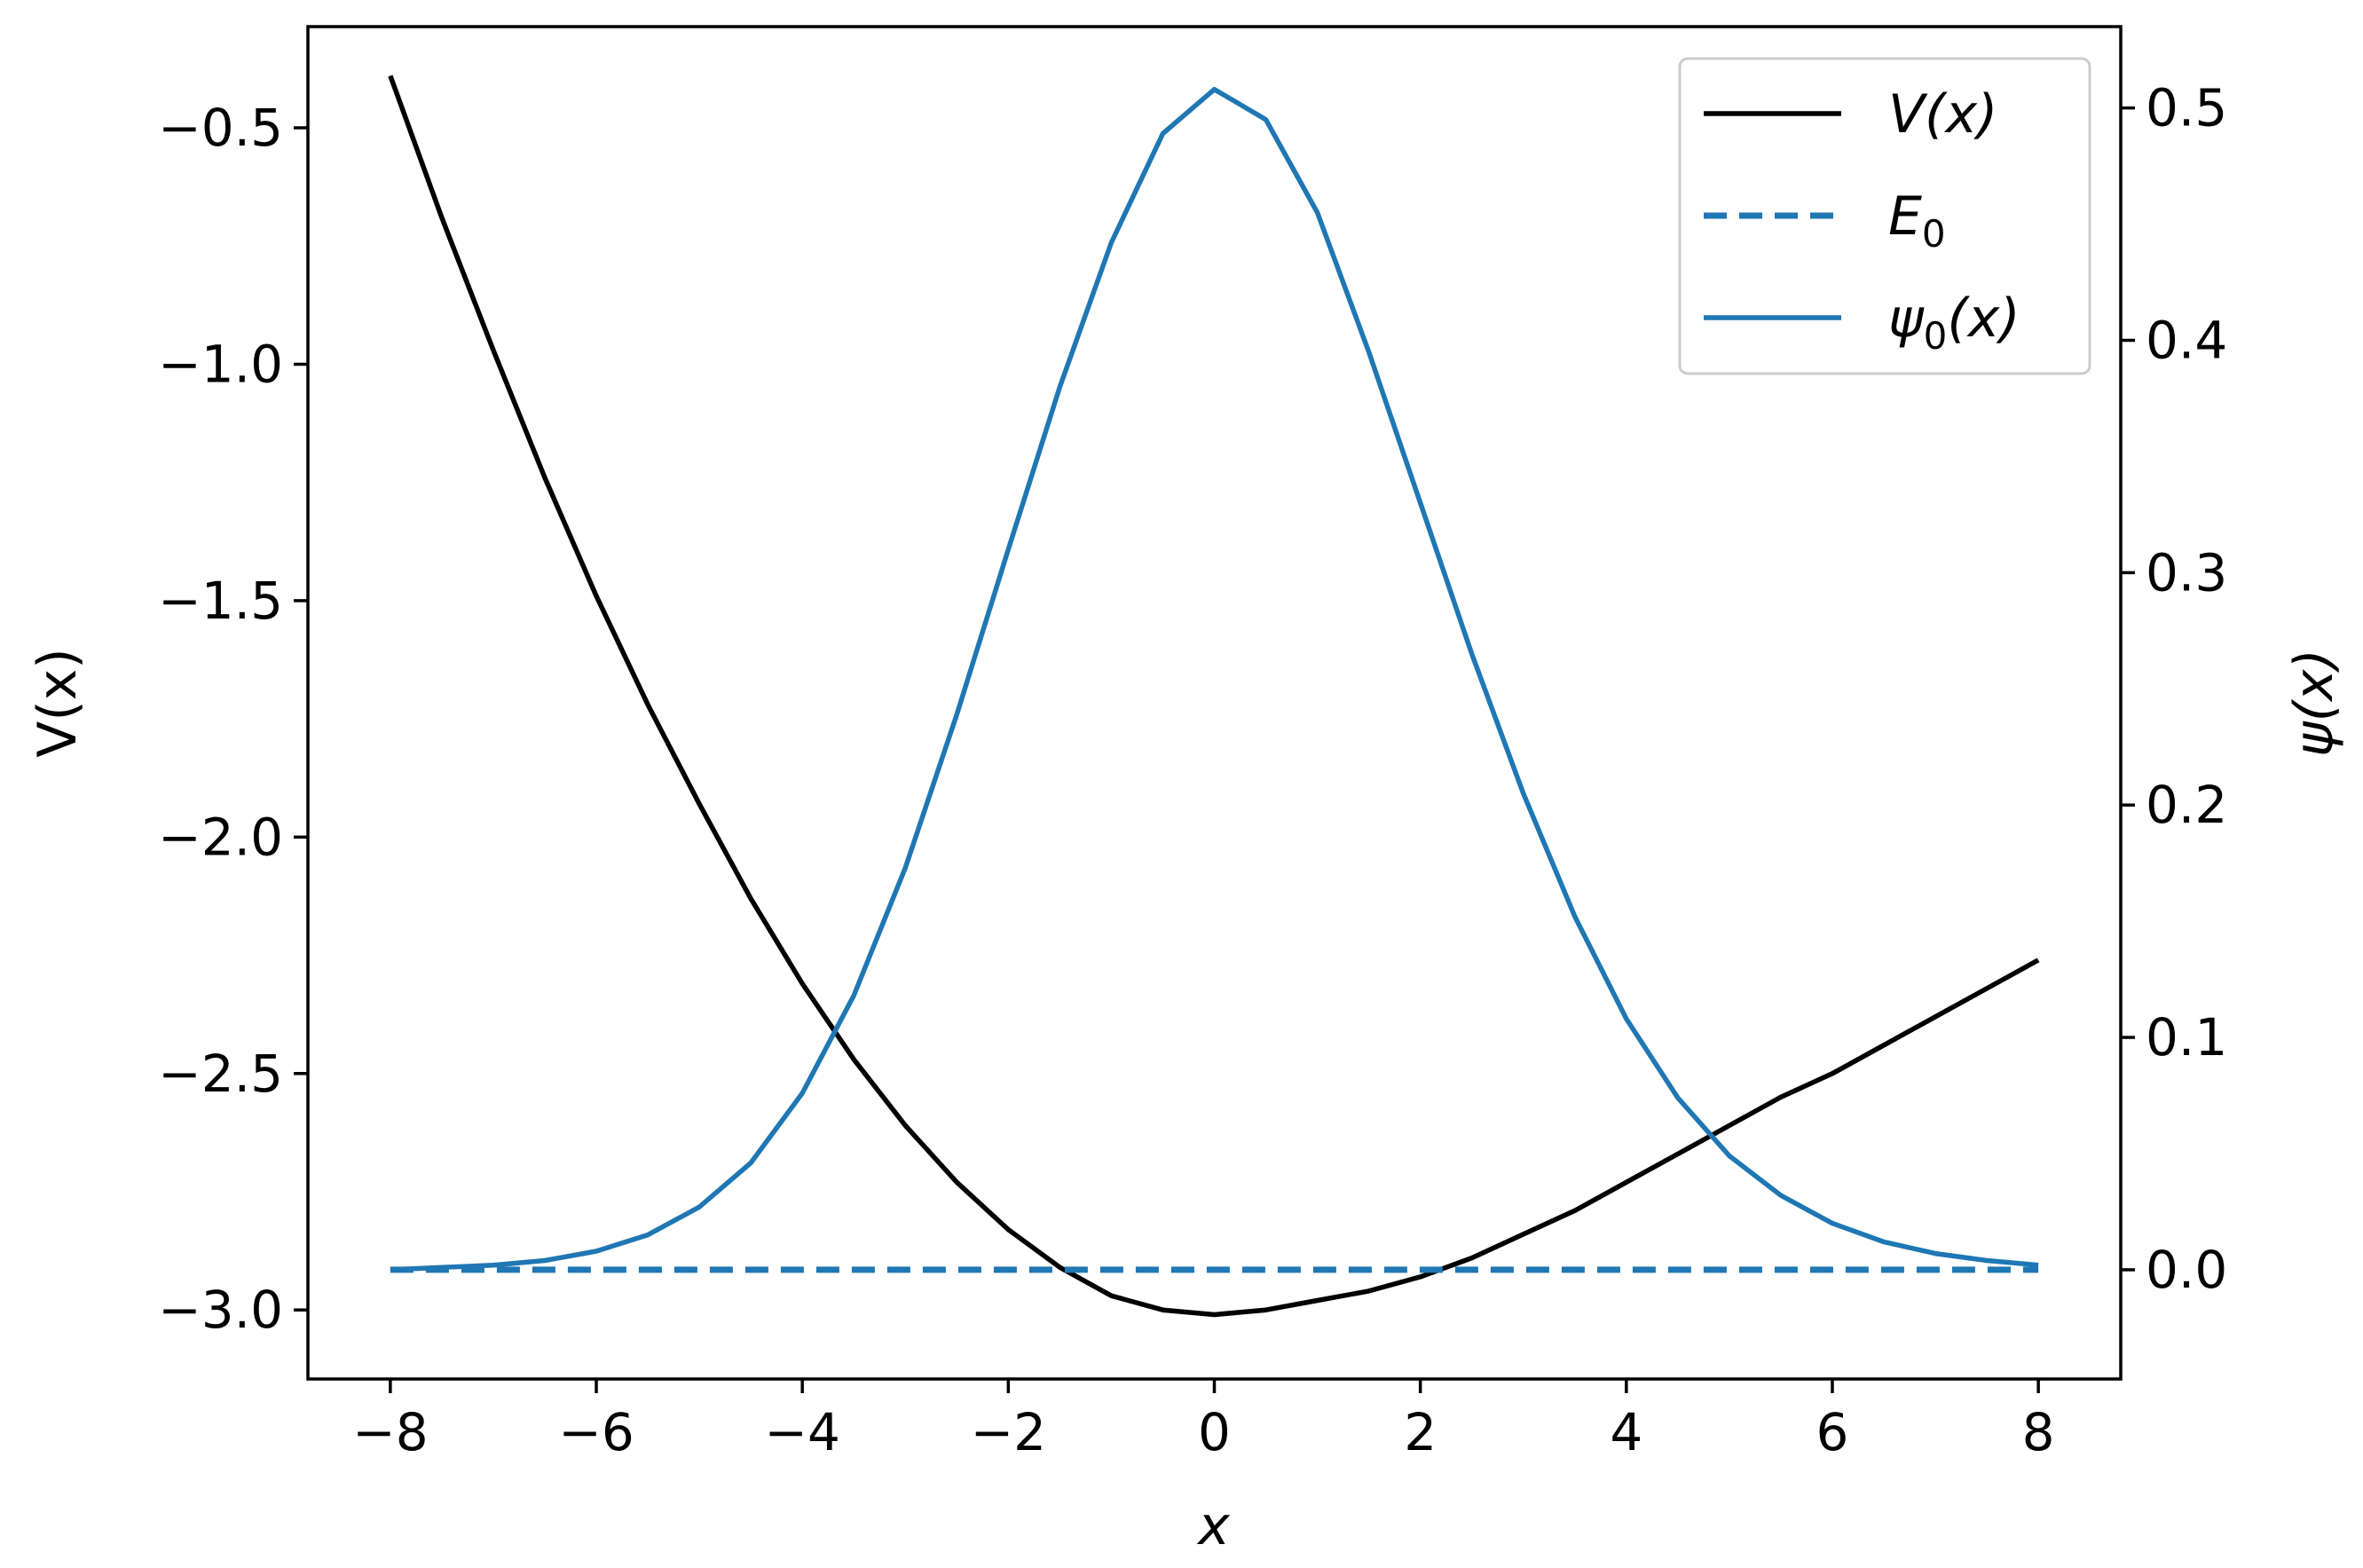 Image resolution: width=2363 pixels, height=1568 pixels. Describe the element at coordinates (1009, 1432) in the screenshot. I see `x-tick-label: −2` at that location.